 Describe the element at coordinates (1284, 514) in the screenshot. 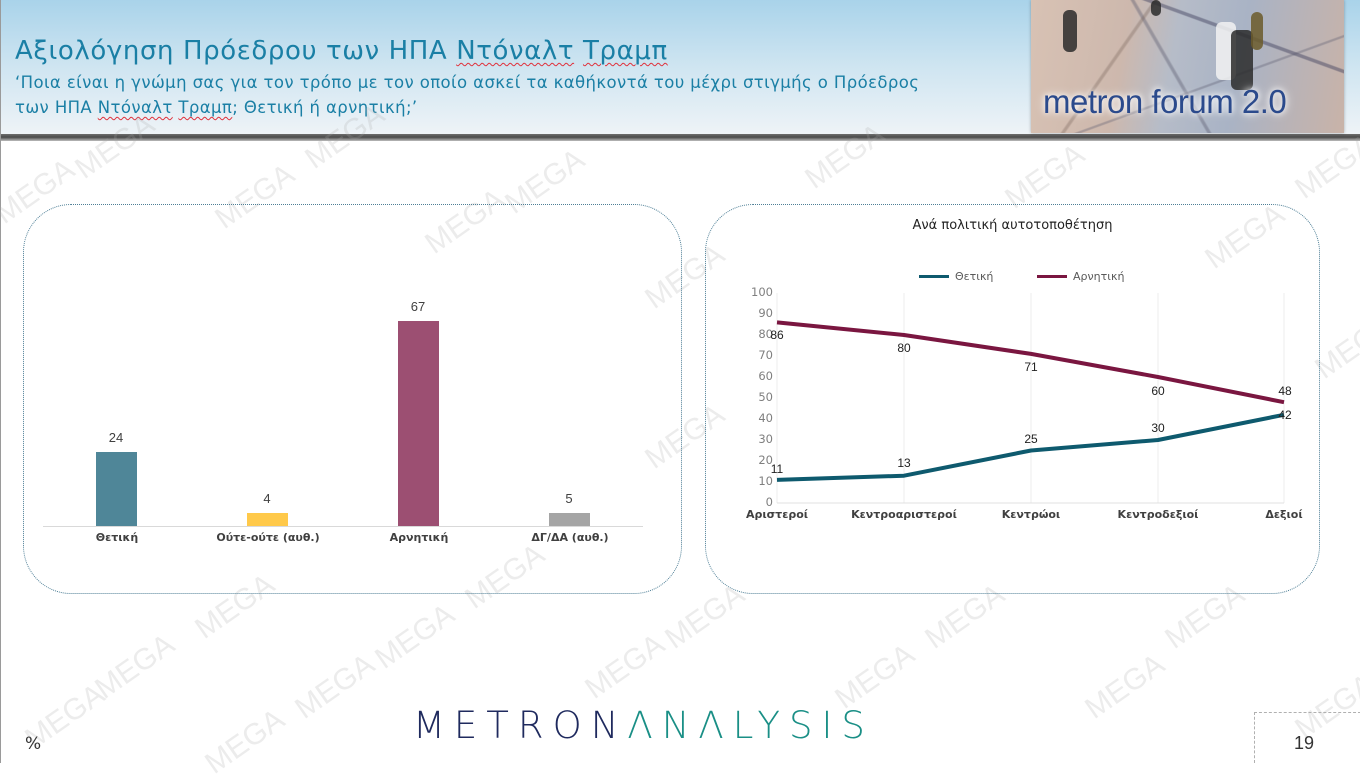

I see `x-category: Δεξιοί` at that location.